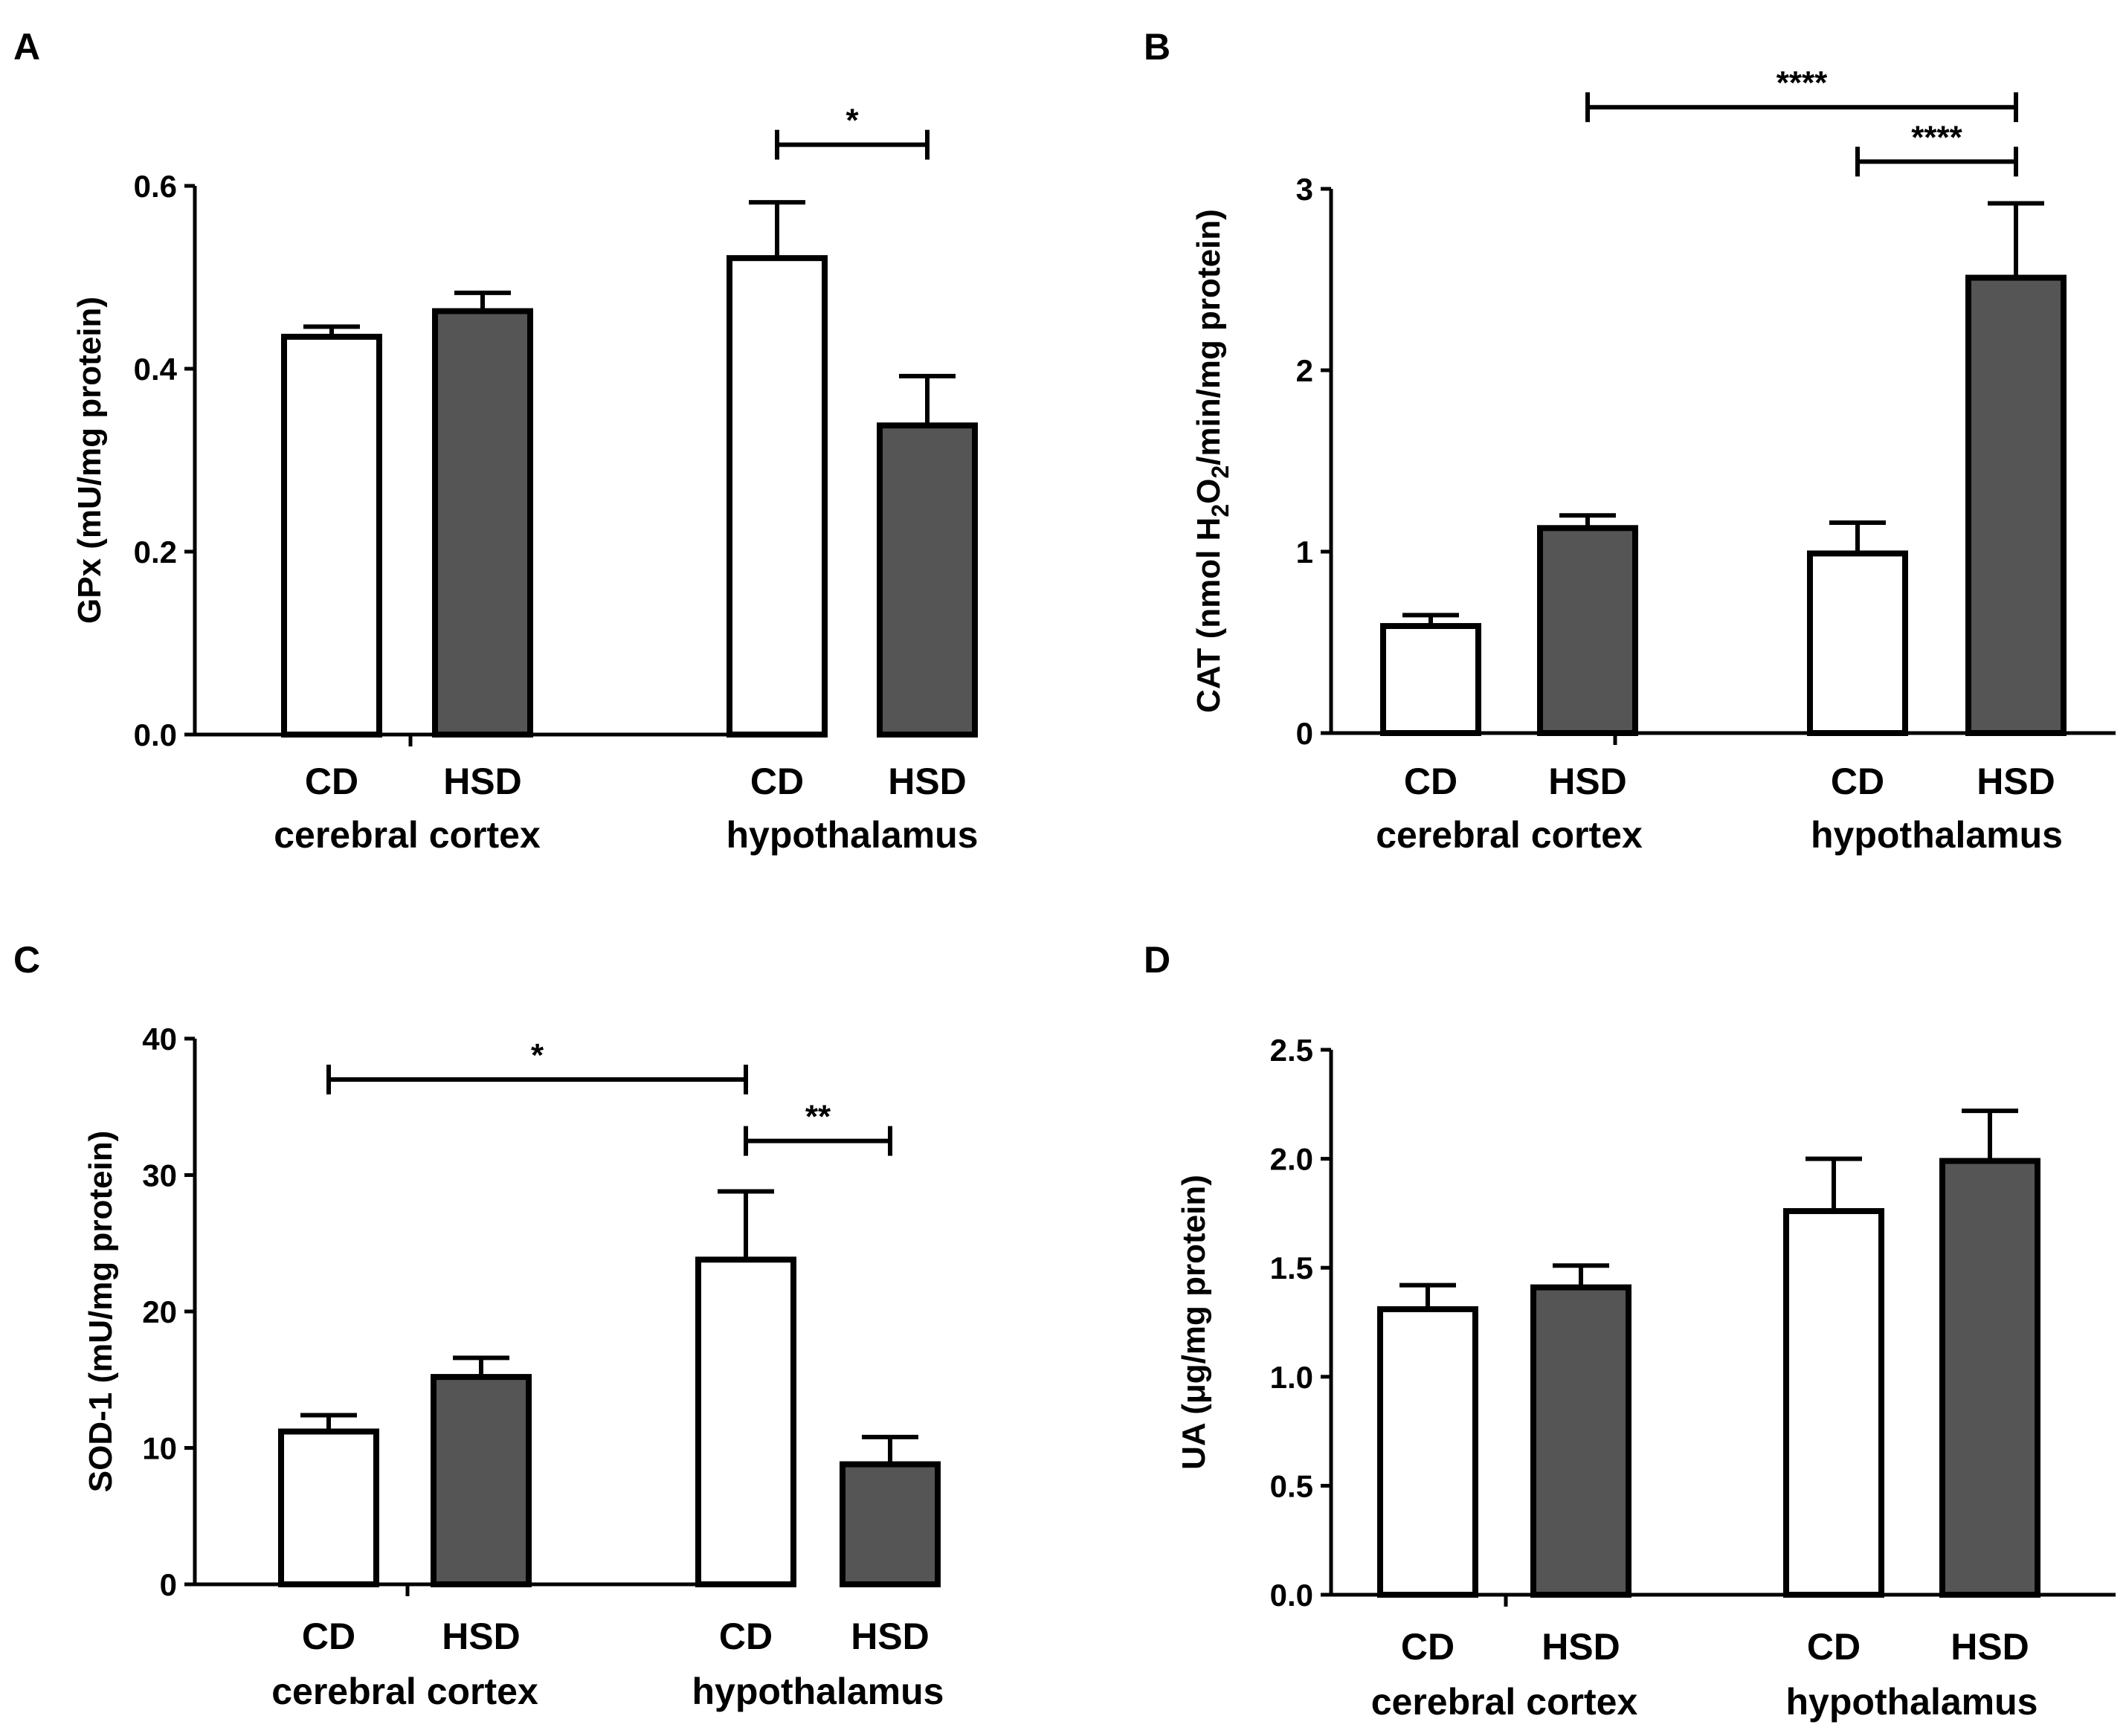 This screenshot has width=2126, height=1736. I want to click on y-axis-label-part: O, so click(1209, 491).